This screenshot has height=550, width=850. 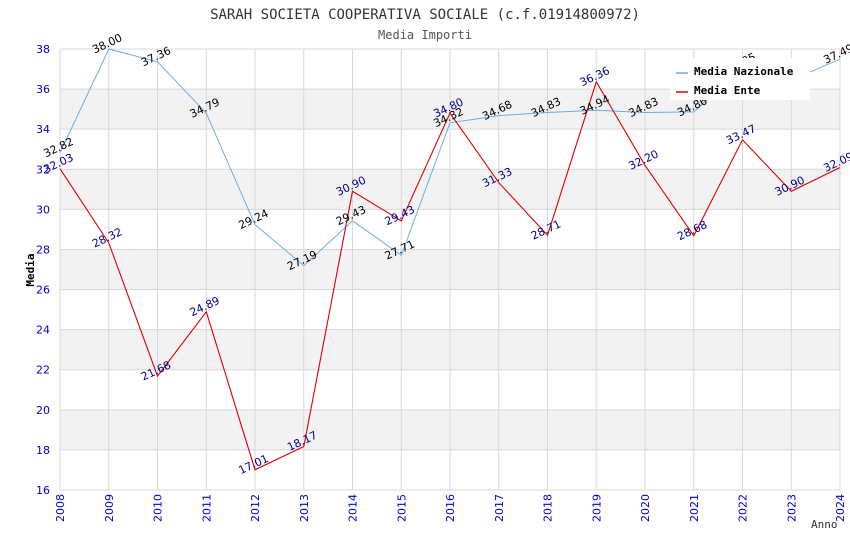 What do you see at coordinates (43, 490) in the screenshot?
I see `y-tick-label: 16` at bounding box center [43, 490].